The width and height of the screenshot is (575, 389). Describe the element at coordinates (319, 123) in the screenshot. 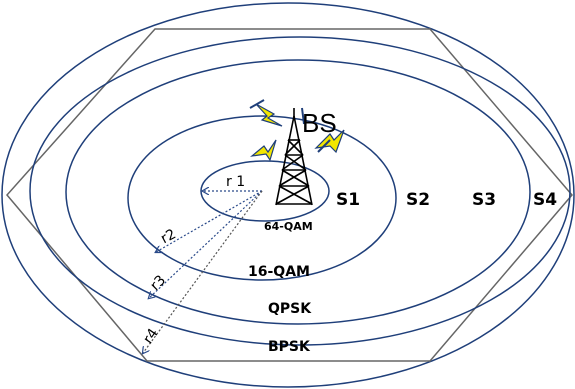

I see `base-station-label: BS` at that location.